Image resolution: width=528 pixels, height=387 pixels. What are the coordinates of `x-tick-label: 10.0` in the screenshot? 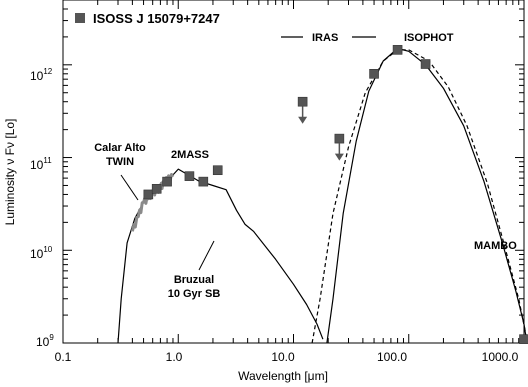 It's located at (283, 357).